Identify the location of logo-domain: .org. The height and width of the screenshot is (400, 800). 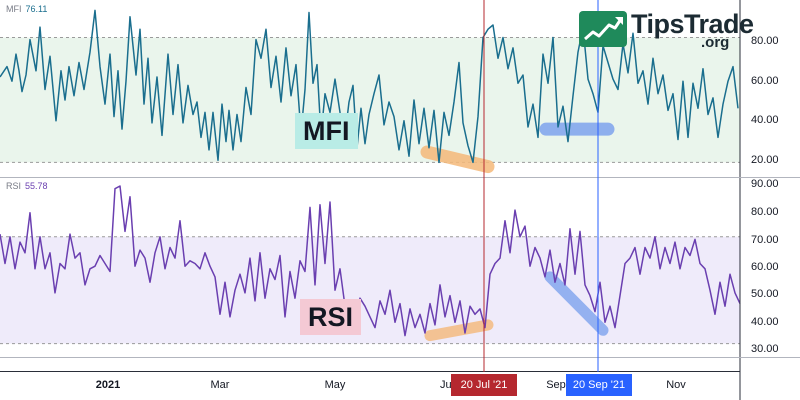
(715, 42).